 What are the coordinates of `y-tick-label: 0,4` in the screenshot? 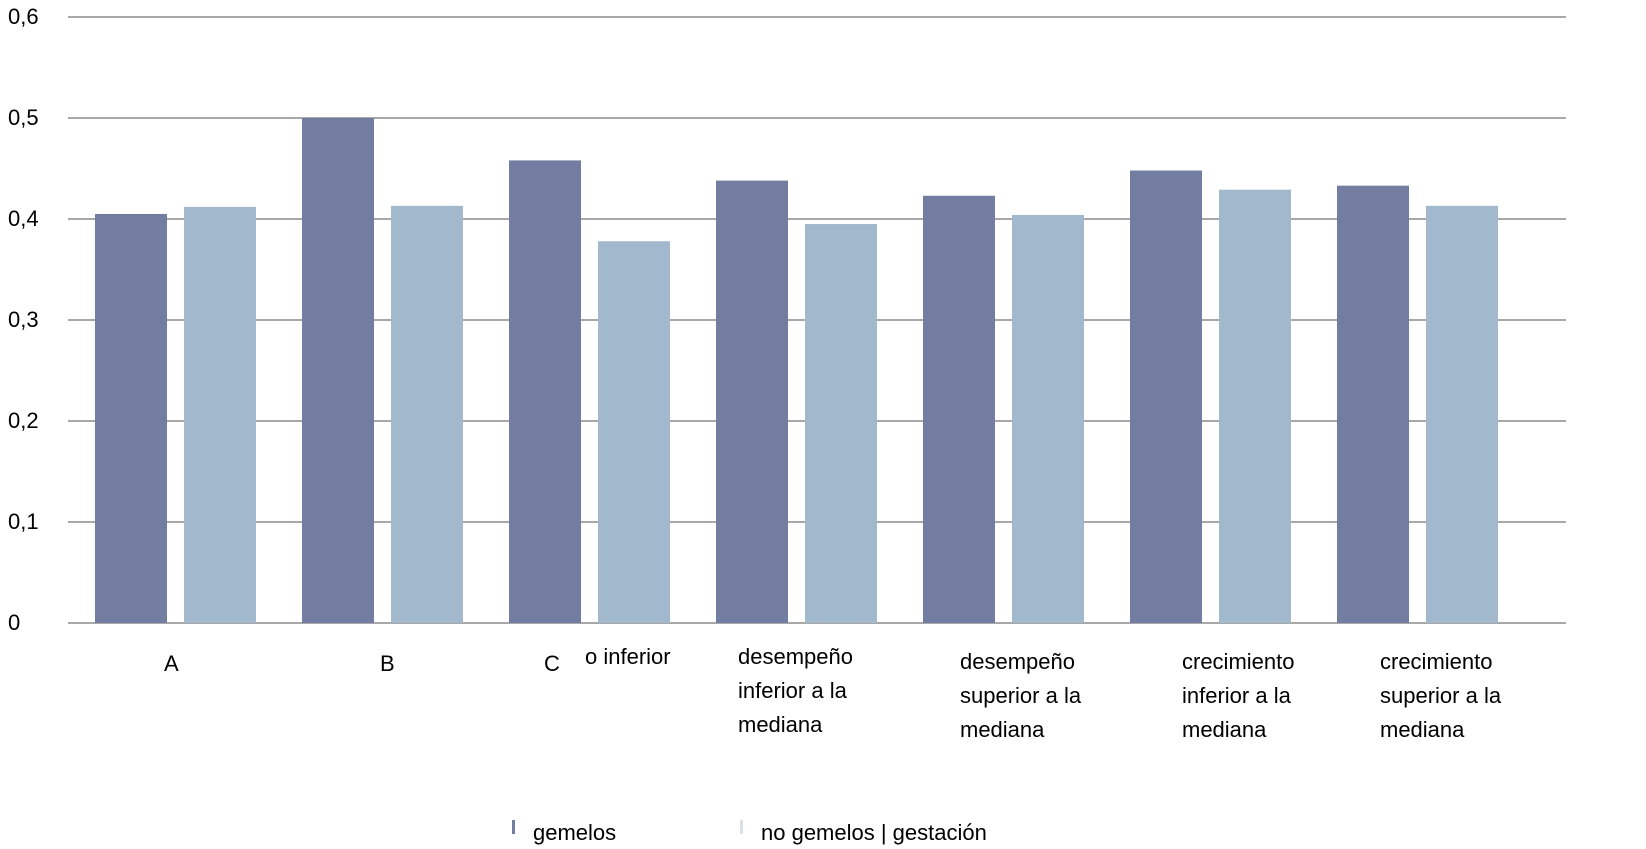 It's located at (23, 218).